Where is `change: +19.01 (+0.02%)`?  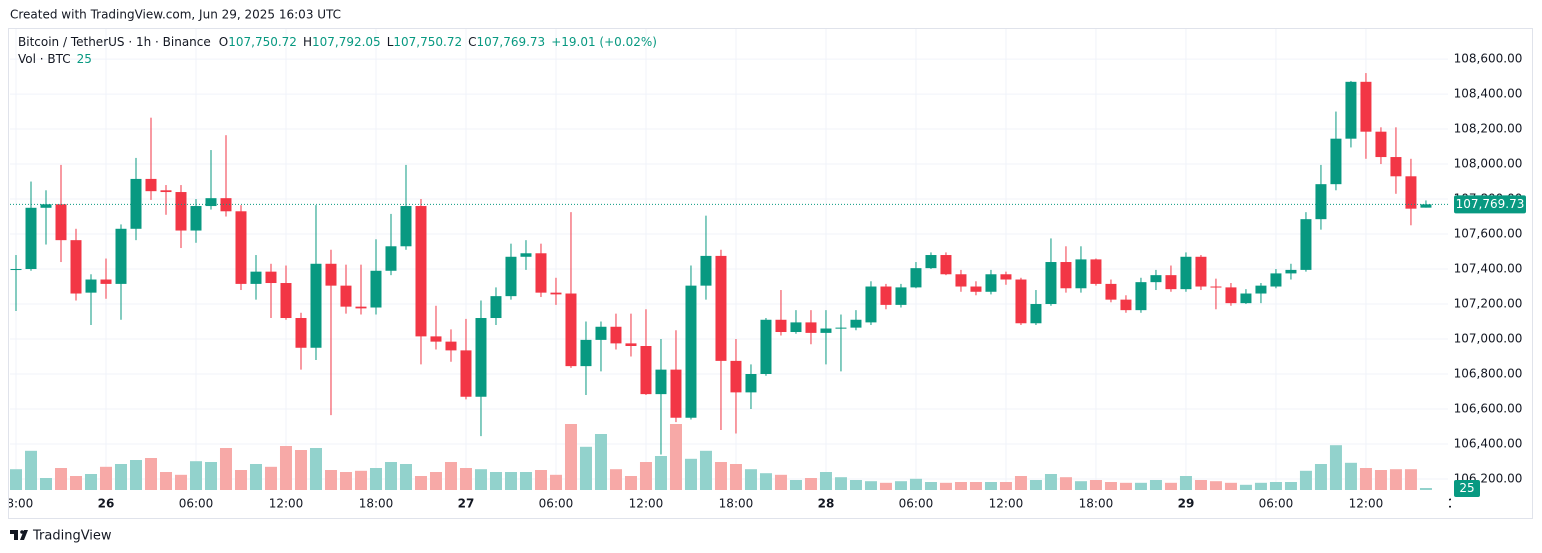 change: +19.01 (+0.02%) is located at coordinates (604, 42).